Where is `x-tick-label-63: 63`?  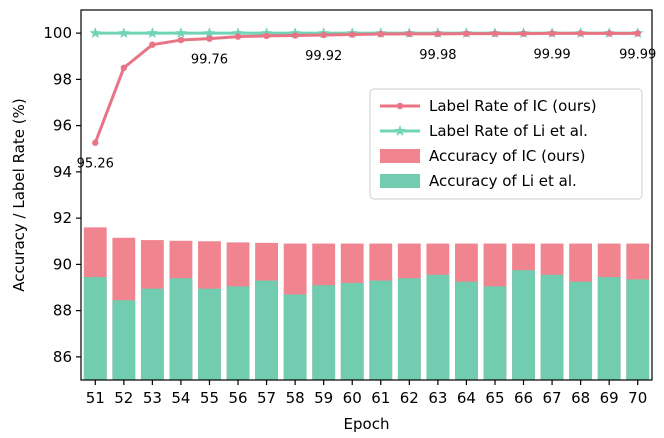
x-tick-label-63: 63 is located at coordinates (437, 398).